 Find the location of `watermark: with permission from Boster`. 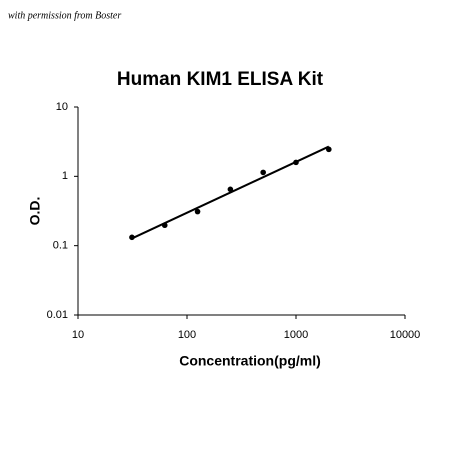

watermark: with permission from Boster is located at coordinates (64, 15).